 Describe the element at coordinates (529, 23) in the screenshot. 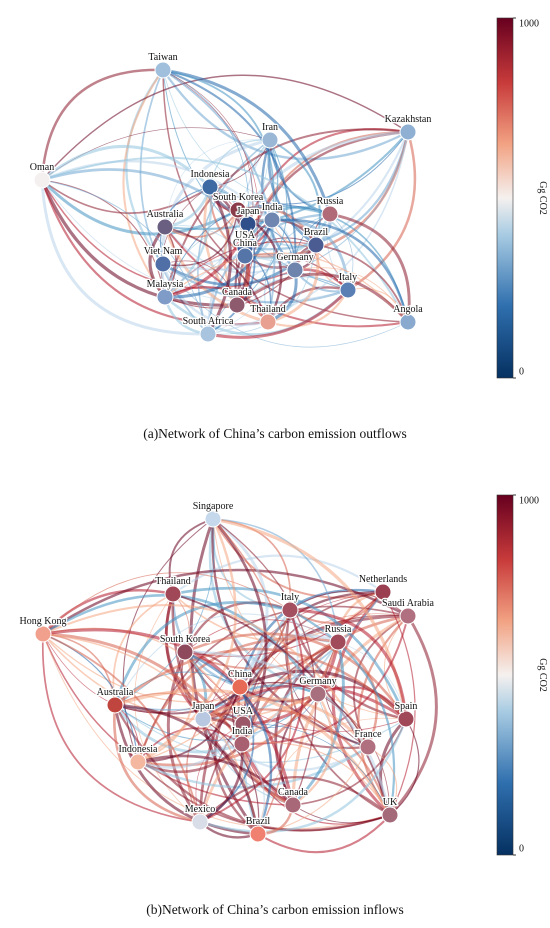

I see `colorbar-tick-label: 1000` at that location.